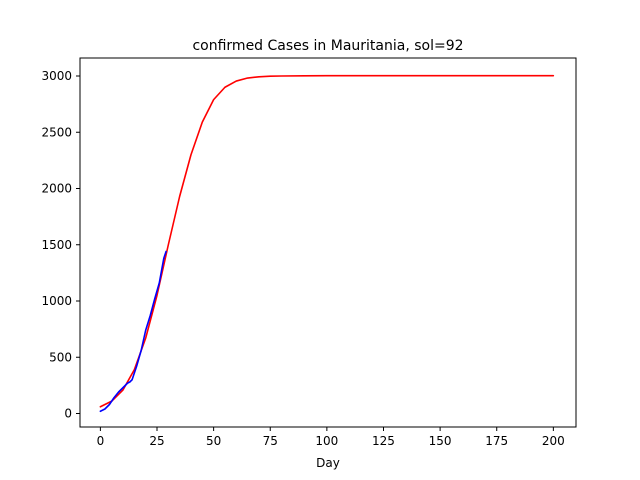  What do you see at coordinates (440, 441) in the screenshot?
I see `x-tick-label: 150` at bounding box center [440, 441].